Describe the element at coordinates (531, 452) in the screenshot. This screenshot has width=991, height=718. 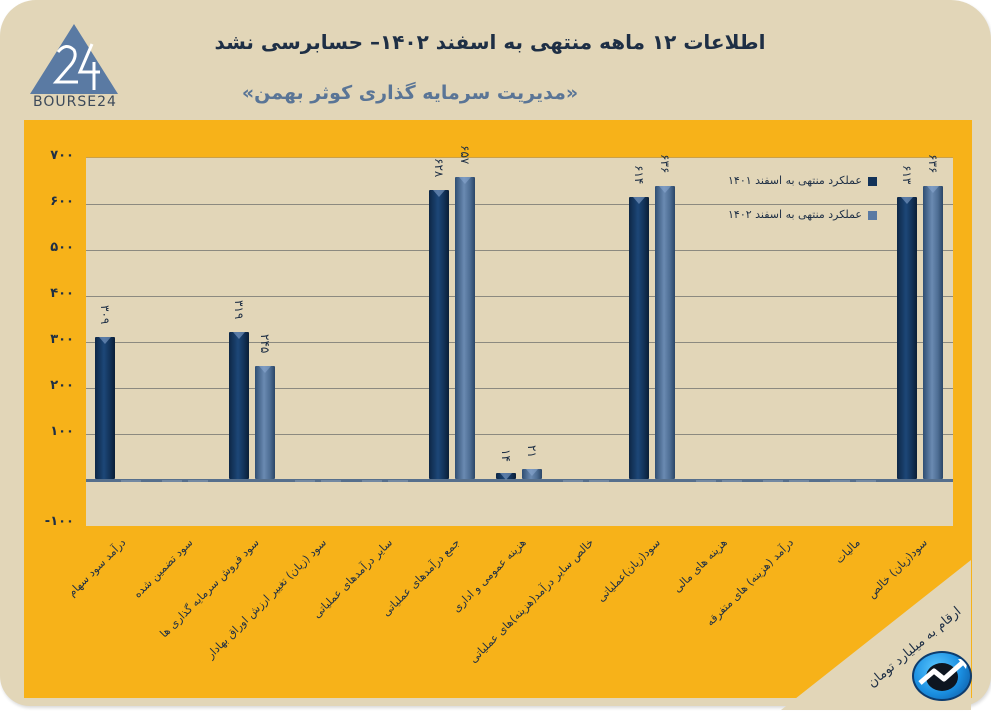
I see `data-label: ۲۱` at that location.